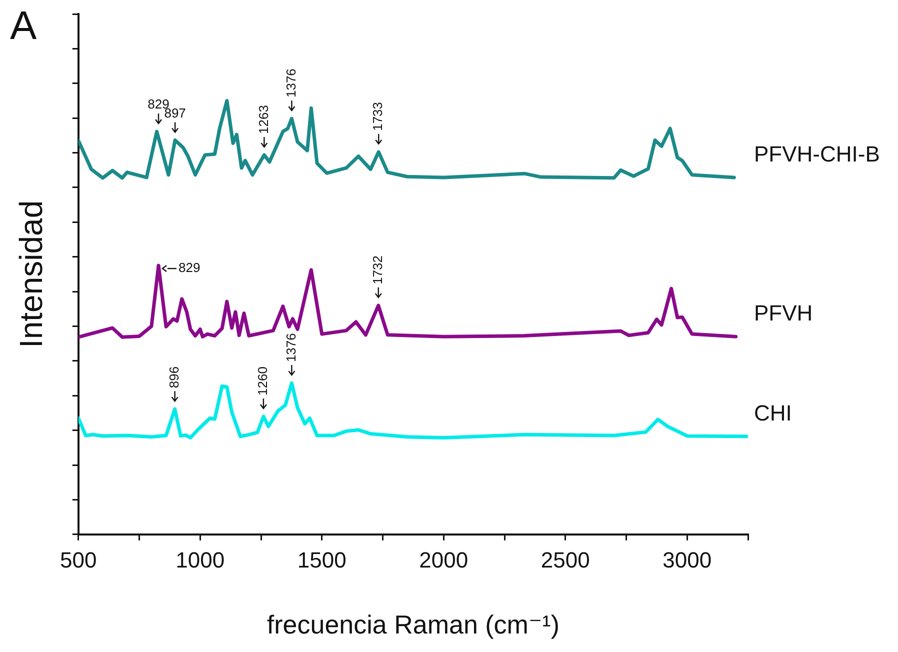 The width and height of the screenshot is (898, 652). I want to click on x-tick-label: 2500, so click(565, 560).